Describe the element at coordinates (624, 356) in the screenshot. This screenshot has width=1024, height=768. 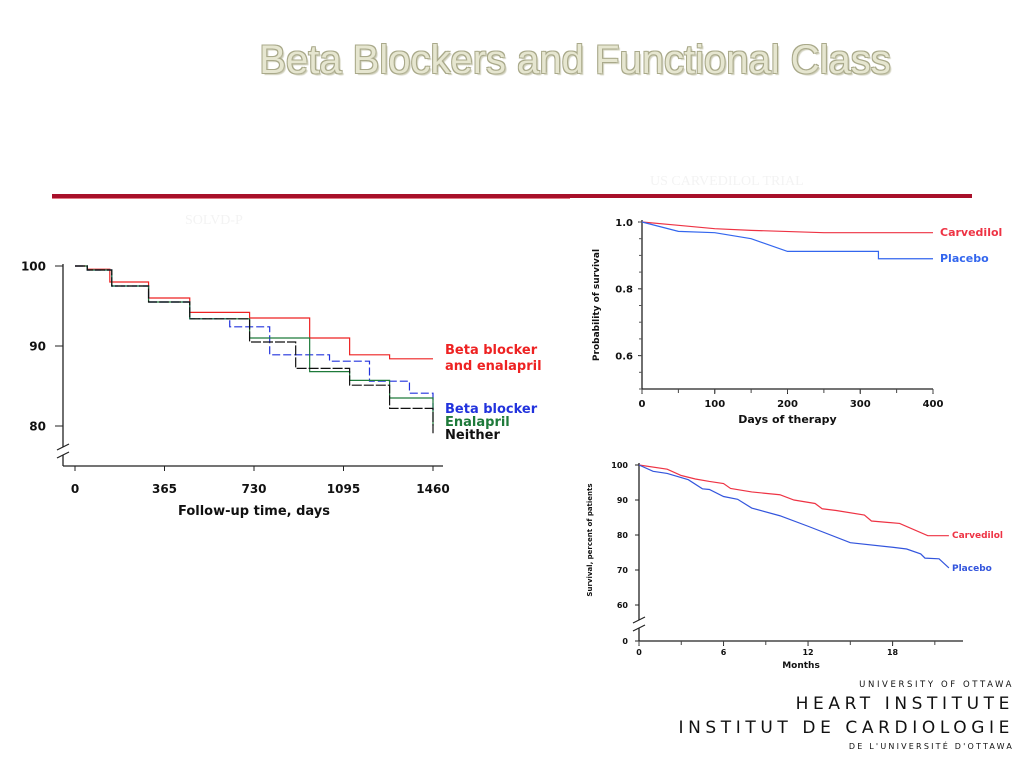
I see `chart-2-y-tick-label: 0.6` at that location.